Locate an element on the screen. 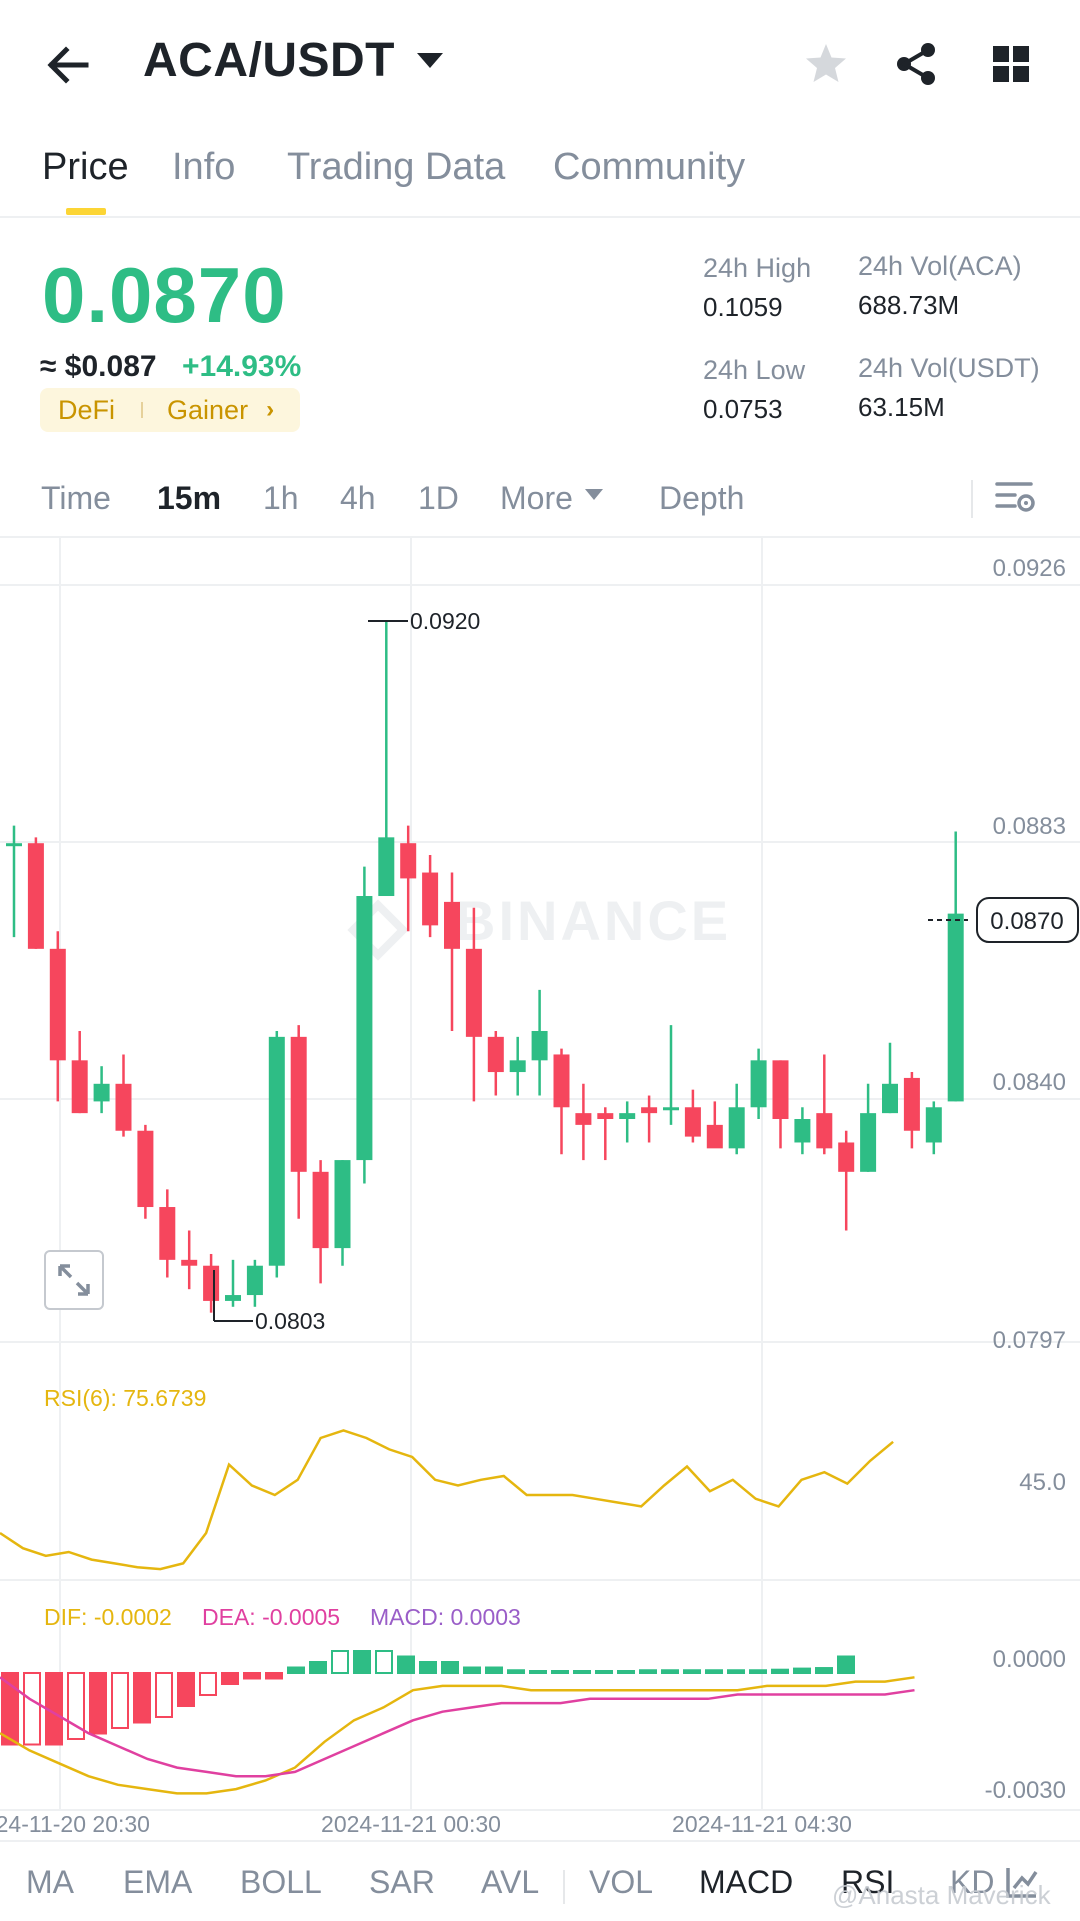 This screenshot has height=1921, width=1080. dif-line is located at coordinates (457, 1735).